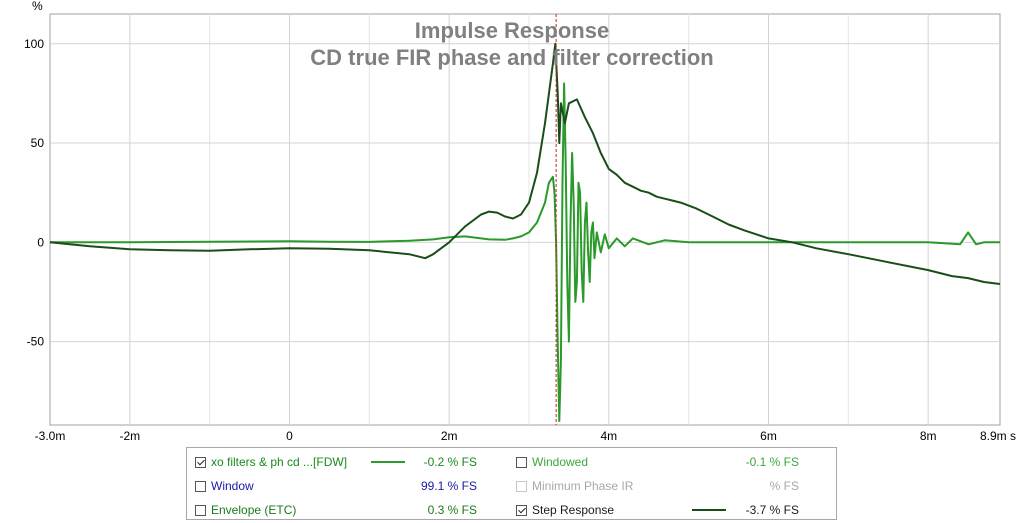 This screenshot has width=1024, height=523. What do you see at coordinates (50, 436) in the screenshot?
I see `x-tick-label: -3.0m` at bounding box center [50, 436].